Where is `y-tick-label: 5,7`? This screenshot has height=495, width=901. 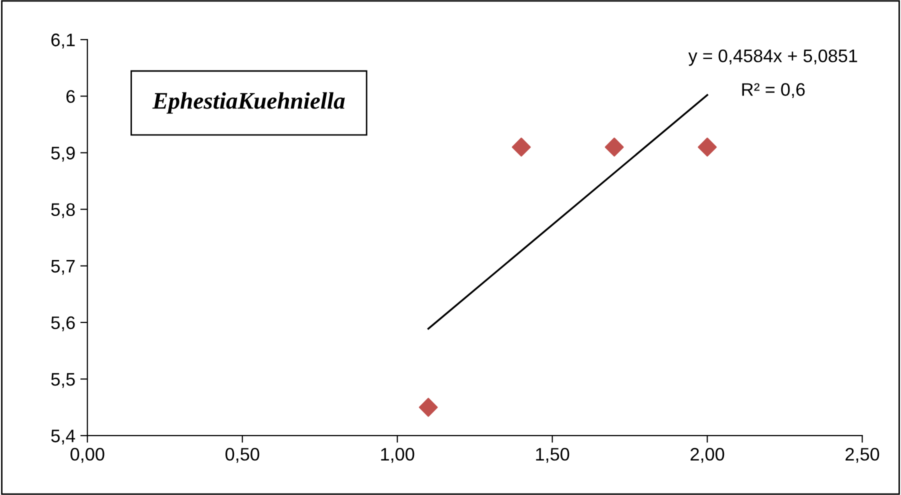 y-tick-label: 5,7 is located at coordinates (63, 267).